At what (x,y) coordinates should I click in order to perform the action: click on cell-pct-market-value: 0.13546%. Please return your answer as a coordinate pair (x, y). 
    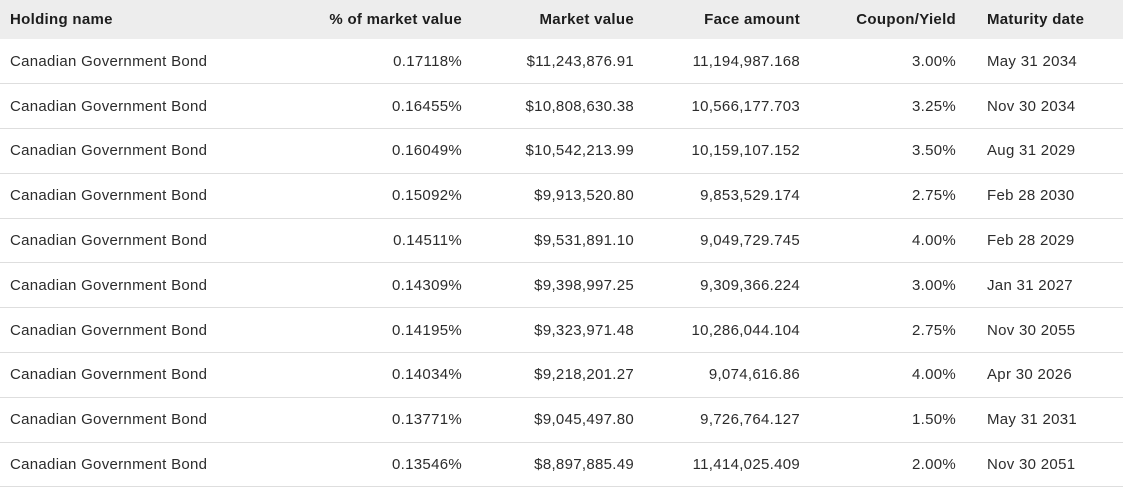
    Looking at the image, I should click on (386, 465).